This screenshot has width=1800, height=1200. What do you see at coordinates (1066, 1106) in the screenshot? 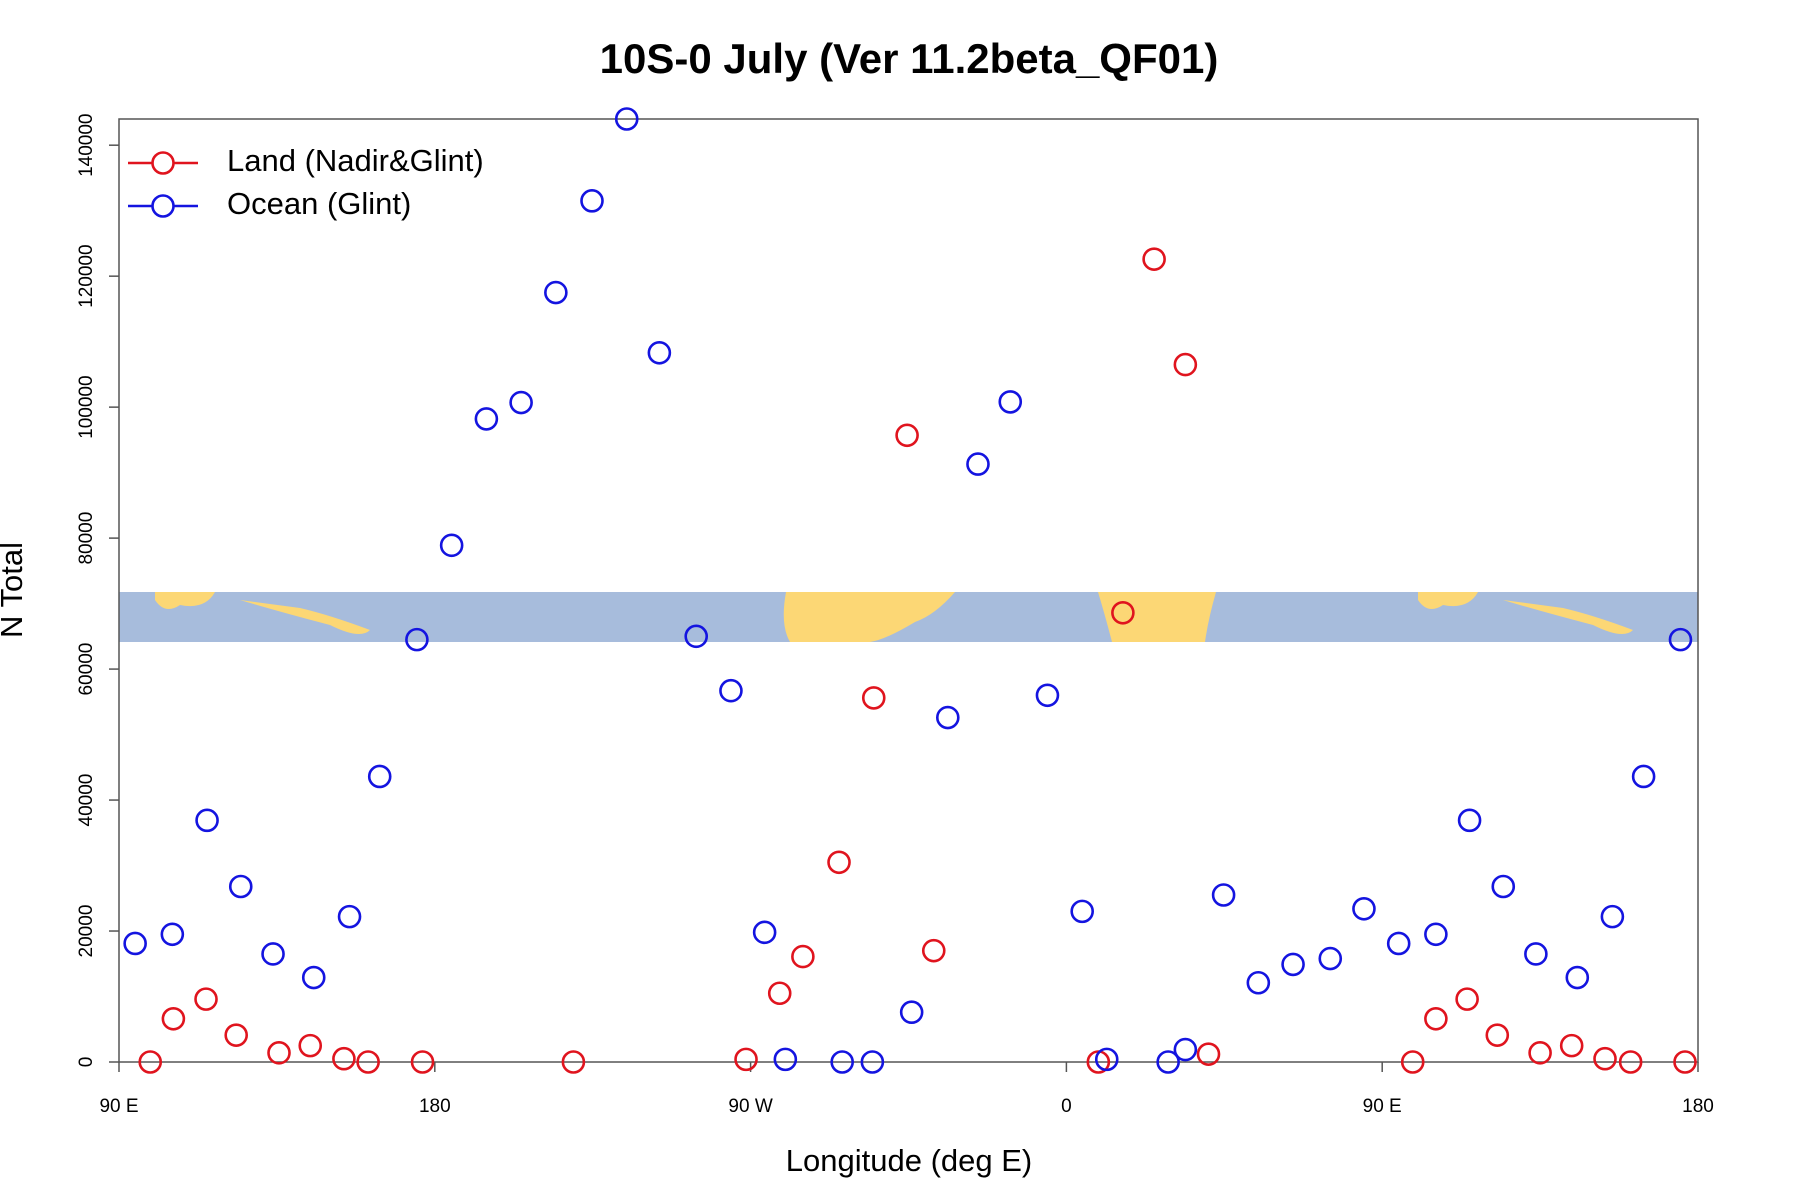
I see `x-tick-label: 0` at bounding box center [1066, 1106].